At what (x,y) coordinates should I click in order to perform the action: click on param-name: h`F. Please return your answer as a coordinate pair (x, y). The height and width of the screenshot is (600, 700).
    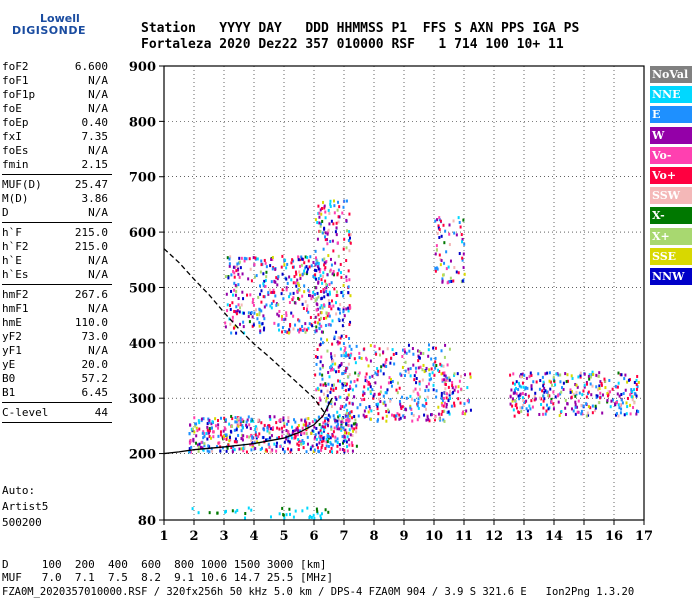
    Looking at the image, I should click on (12, 232).